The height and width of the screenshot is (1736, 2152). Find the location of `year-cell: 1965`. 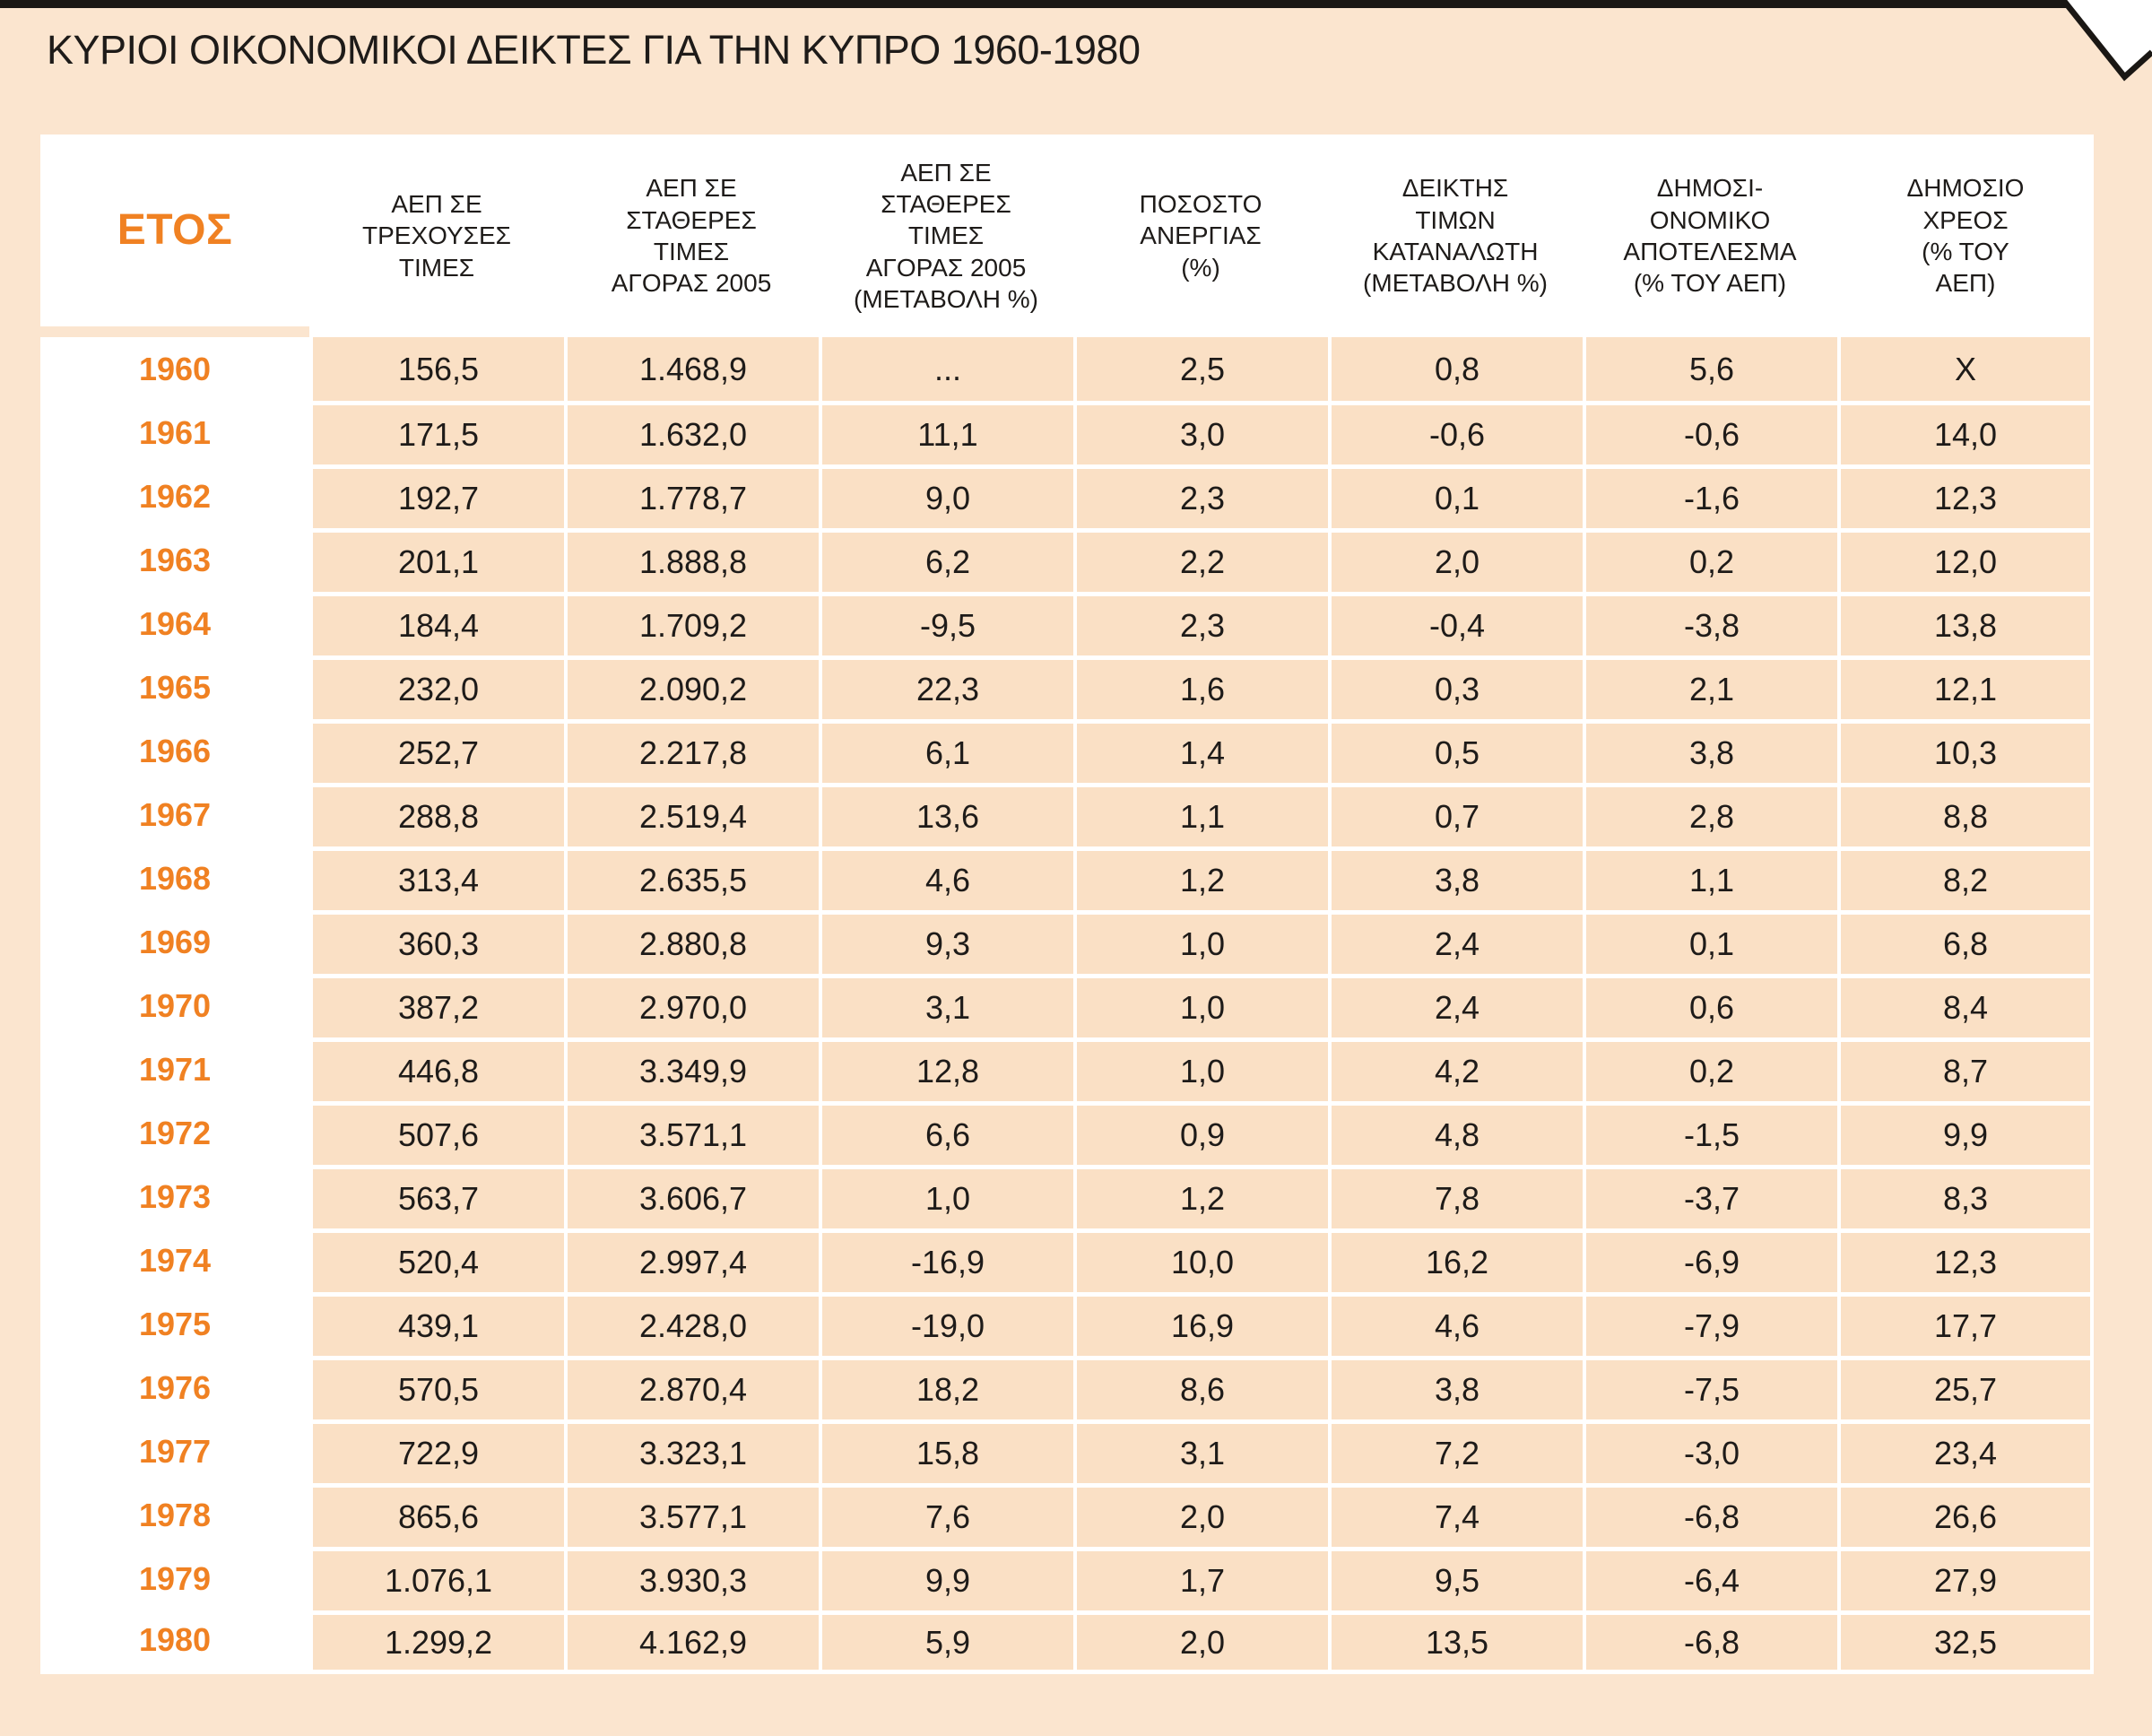

year-cell: 1965 is located at coordinates (174, 687).